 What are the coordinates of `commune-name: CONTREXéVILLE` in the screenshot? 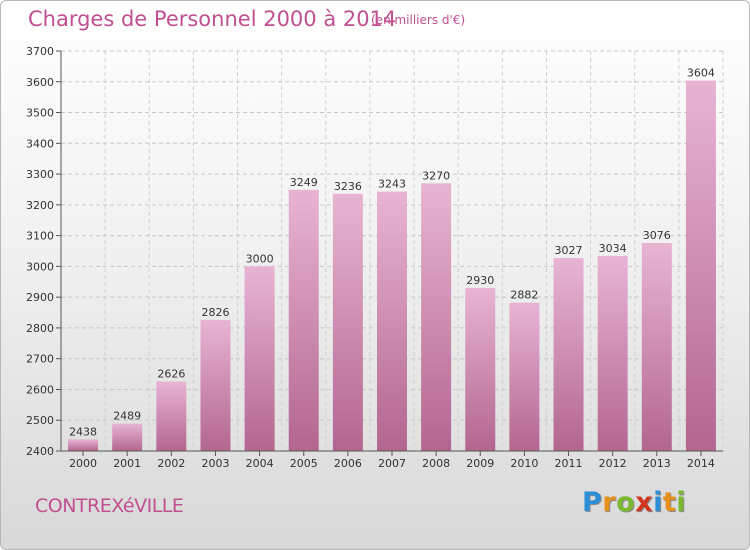 It's located at (109, 506).